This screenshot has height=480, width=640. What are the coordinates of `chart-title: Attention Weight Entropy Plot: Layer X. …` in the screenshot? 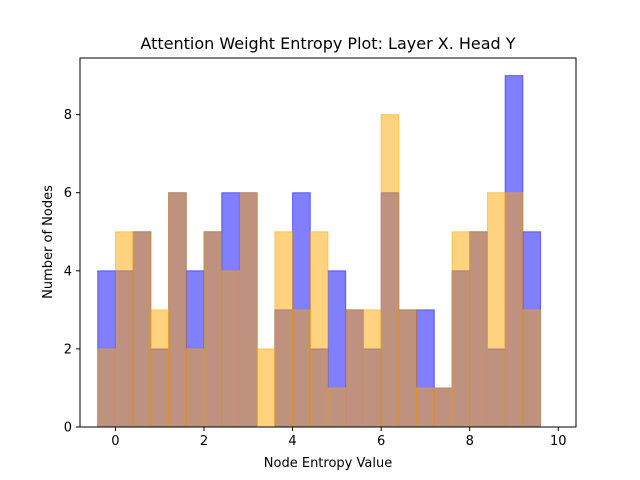 It's located at (327, 43).